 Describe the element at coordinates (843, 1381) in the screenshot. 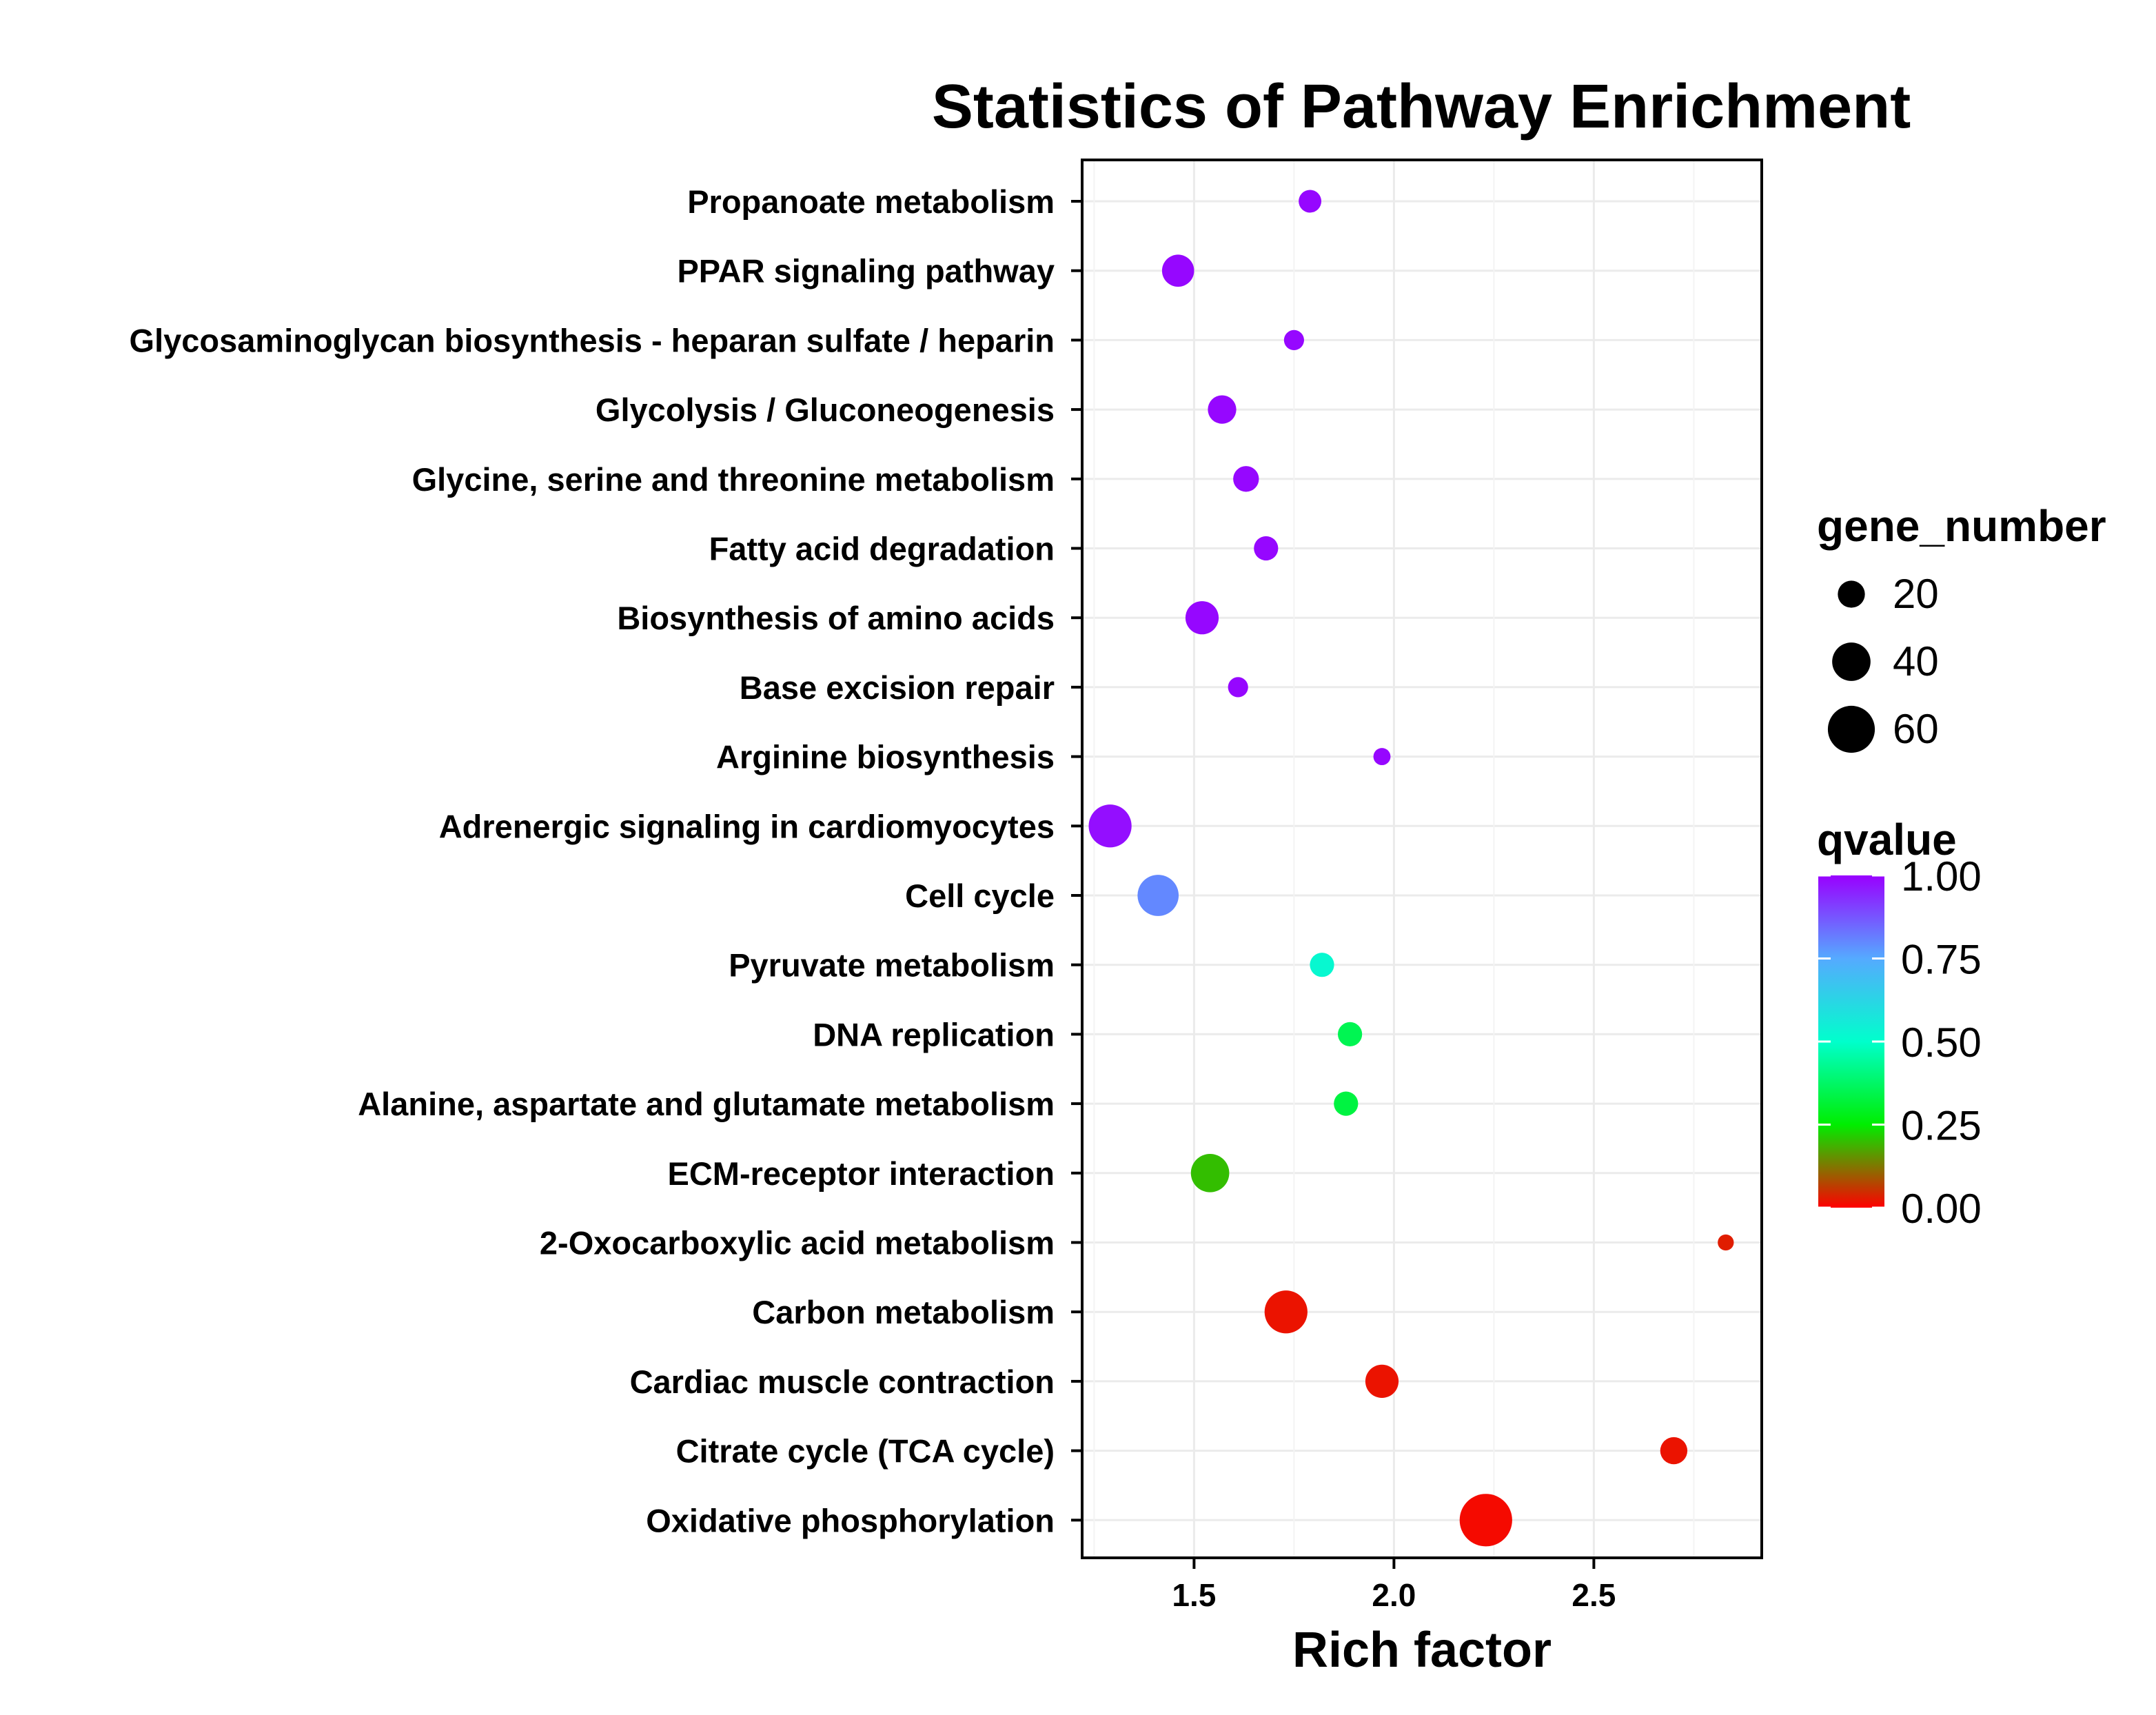

I see `y-tick-label: Cardiac muscle contraction` at that location.